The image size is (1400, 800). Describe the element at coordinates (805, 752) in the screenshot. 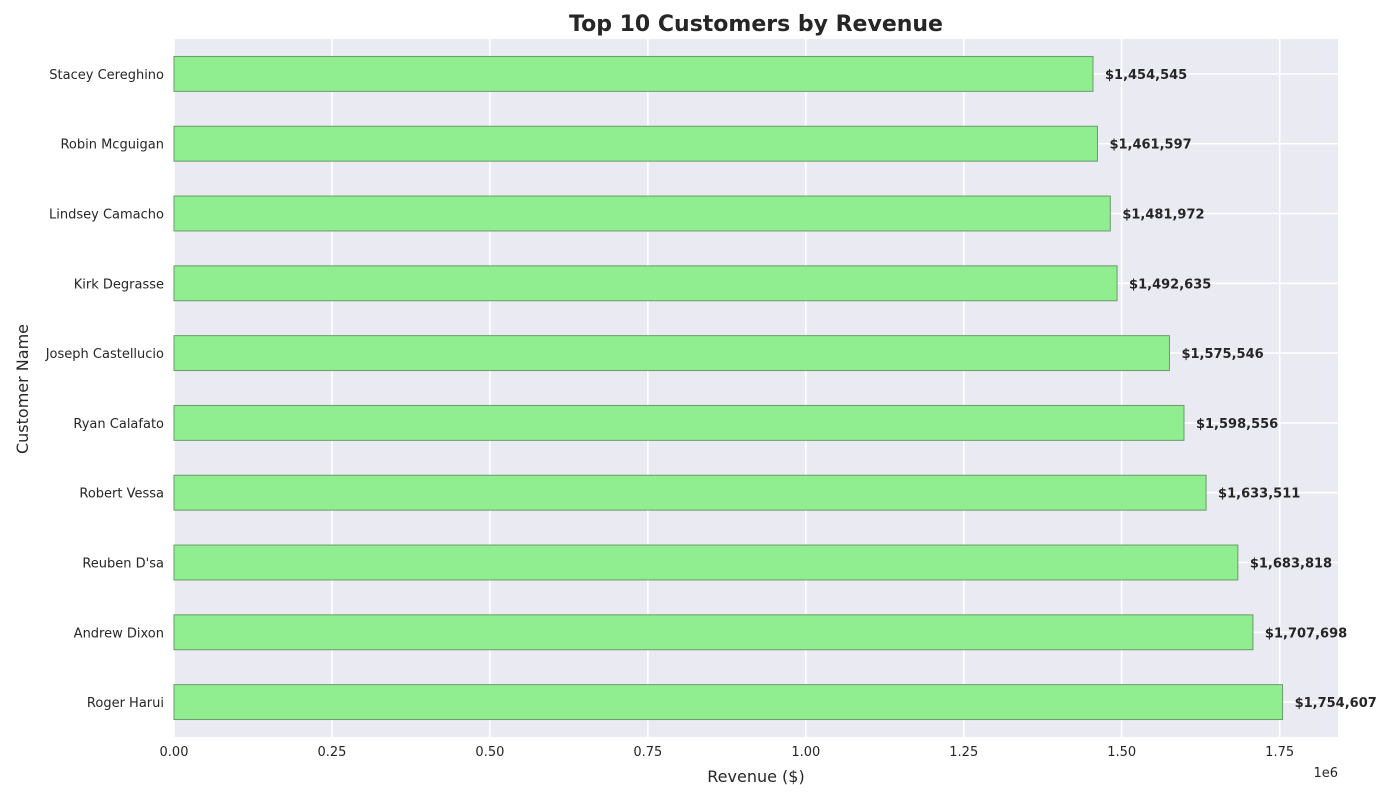

I see `x-tick-label: 1.00` at that location.